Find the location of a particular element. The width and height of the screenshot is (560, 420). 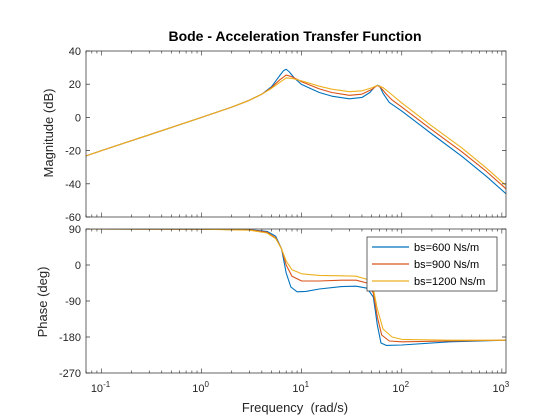

x-tick-label: 10³ is located at coordinates (501, 387).